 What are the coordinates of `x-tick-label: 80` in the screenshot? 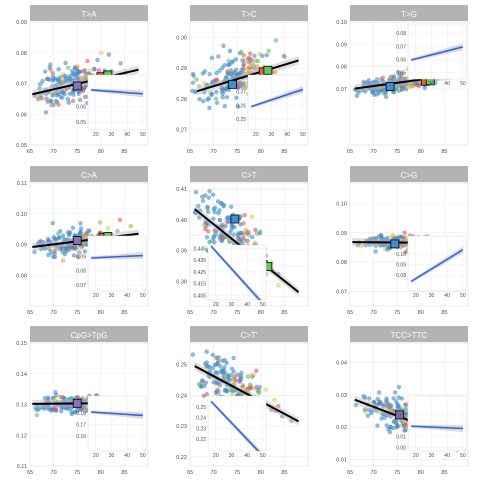 It's located at (101, 473).